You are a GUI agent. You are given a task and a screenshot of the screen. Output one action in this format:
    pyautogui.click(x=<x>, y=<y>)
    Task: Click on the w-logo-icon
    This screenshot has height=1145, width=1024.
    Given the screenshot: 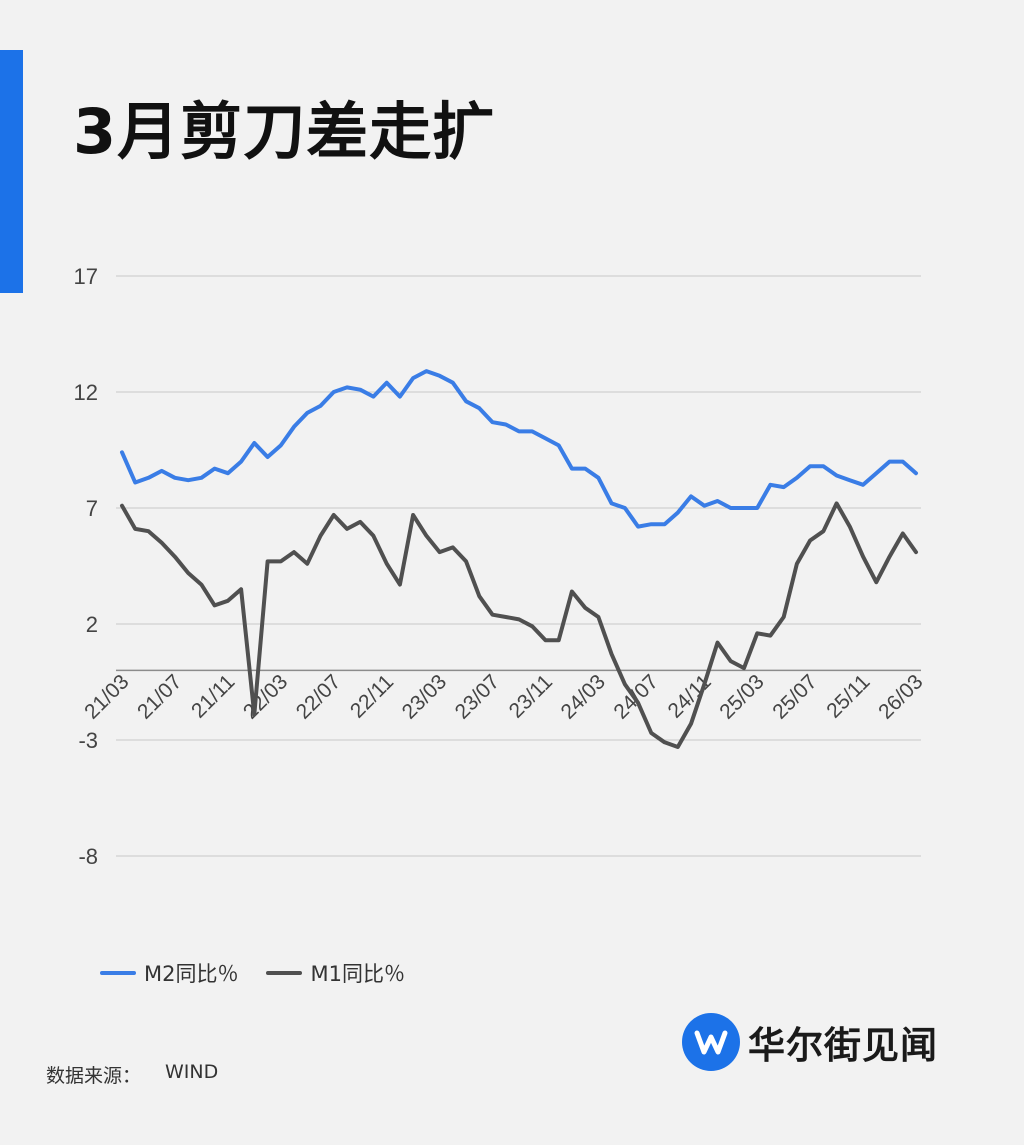 What is the action you would take?
    pyautogui.click(x=711, y=1042)
    